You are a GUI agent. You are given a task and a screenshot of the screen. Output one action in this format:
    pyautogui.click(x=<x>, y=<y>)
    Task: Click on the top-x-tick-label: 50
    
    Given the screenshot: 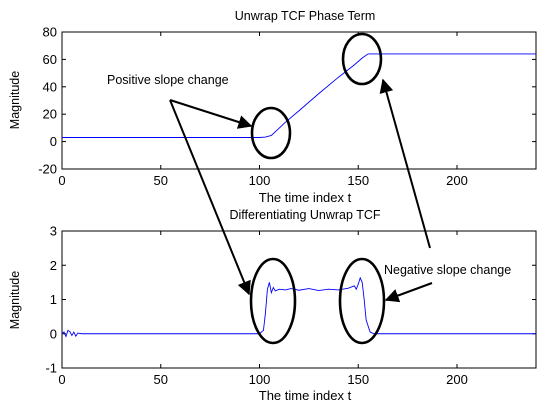 What is the action you would take?
    pyautogui.click(x=161, y=180)
    